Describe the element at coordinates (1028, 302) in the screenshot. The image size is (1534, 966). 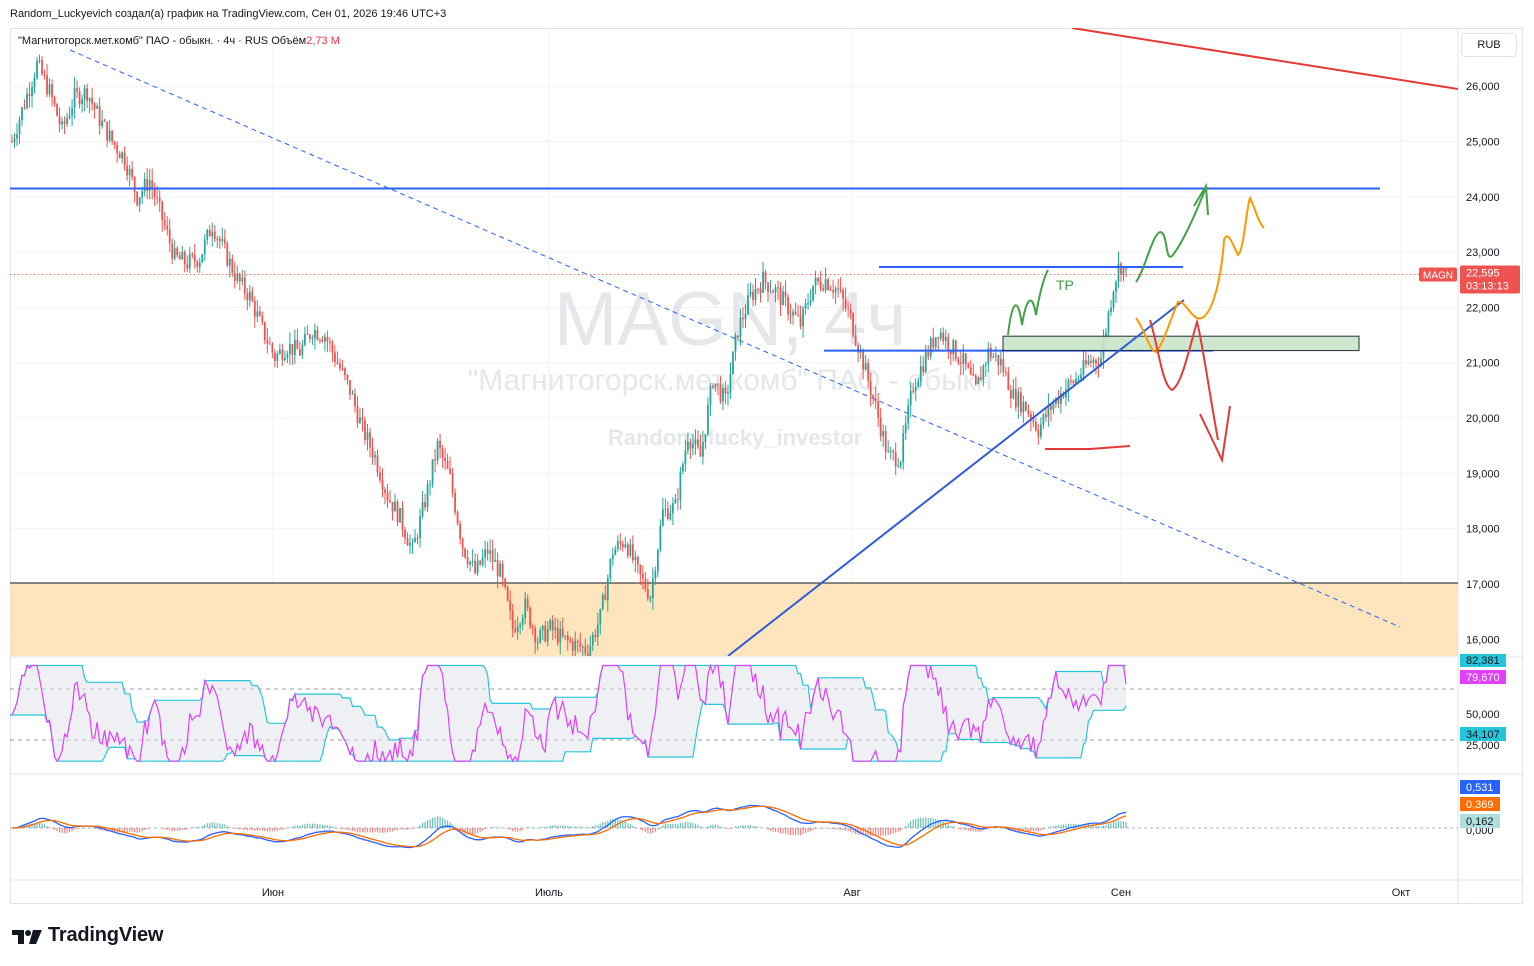
I see `green-hand-drawn-path` at that location.